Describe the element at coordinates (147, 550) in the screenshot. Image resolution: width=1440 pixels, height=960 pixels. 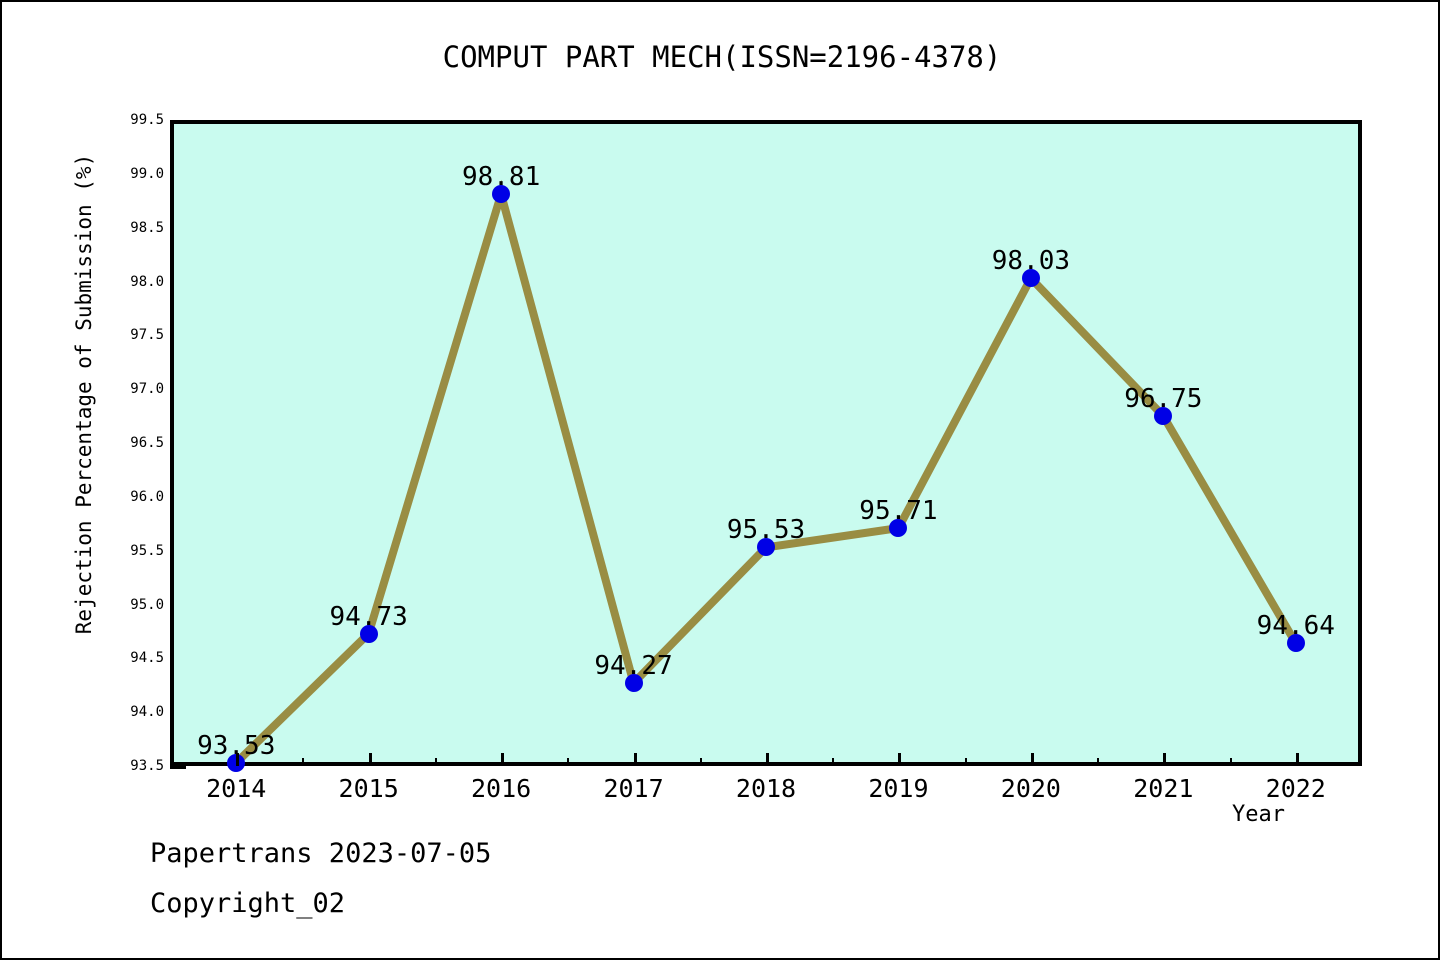
I see `y-axis-tick-label: 95.5` at that location.